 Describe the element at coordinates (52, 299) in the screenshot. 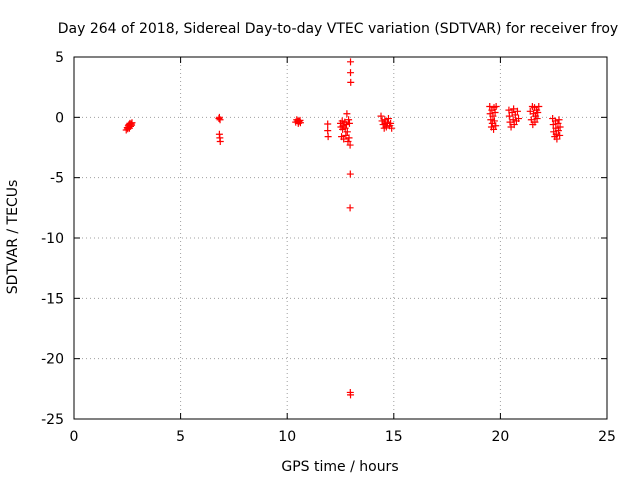

I see `y-tick-label: -15` at that location.